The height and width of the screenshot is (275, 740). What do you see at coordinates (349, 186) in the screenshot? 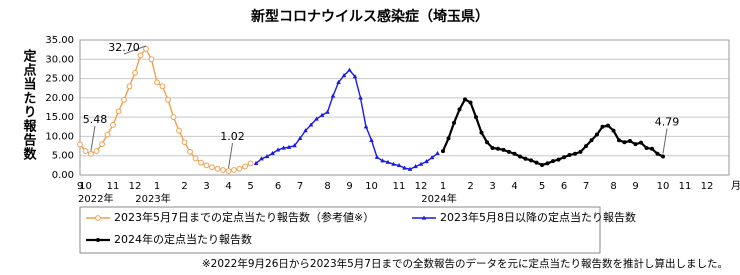
I see `x-tick-label: 9` at bounding box center [349, 186].